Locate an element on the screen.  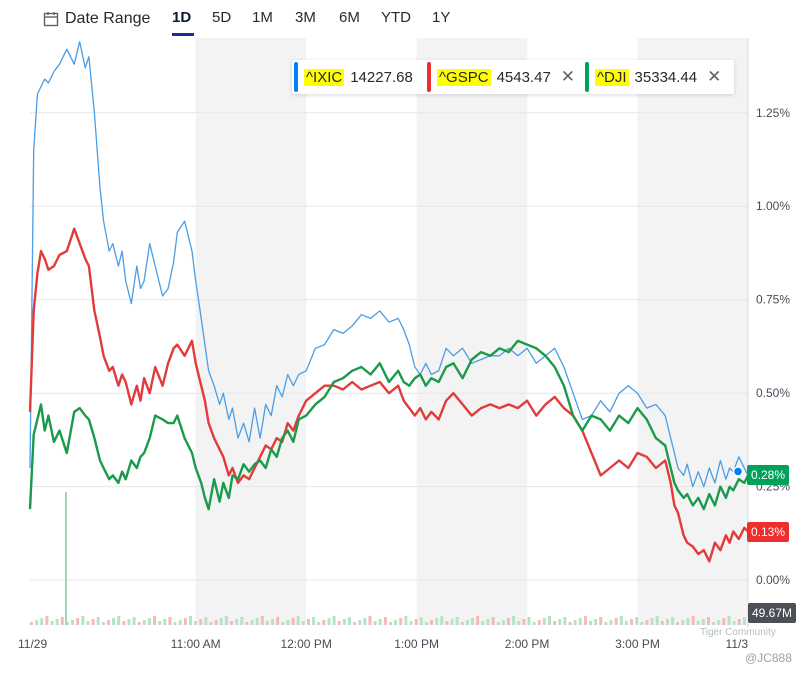
legend-item-gspc: ^GSPC 4543.47 ✕ is located at coordinates (501, 77).